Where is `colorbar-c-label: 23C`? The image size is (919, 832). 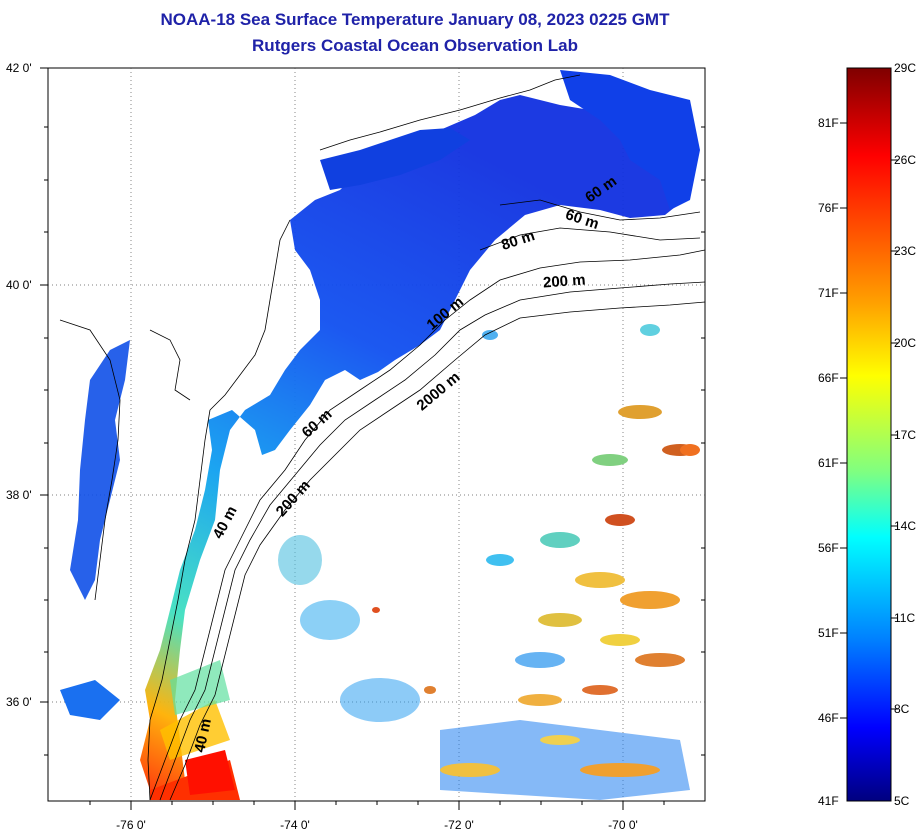
colorbar-c-label: 23C is located at coordinates (905, 251).